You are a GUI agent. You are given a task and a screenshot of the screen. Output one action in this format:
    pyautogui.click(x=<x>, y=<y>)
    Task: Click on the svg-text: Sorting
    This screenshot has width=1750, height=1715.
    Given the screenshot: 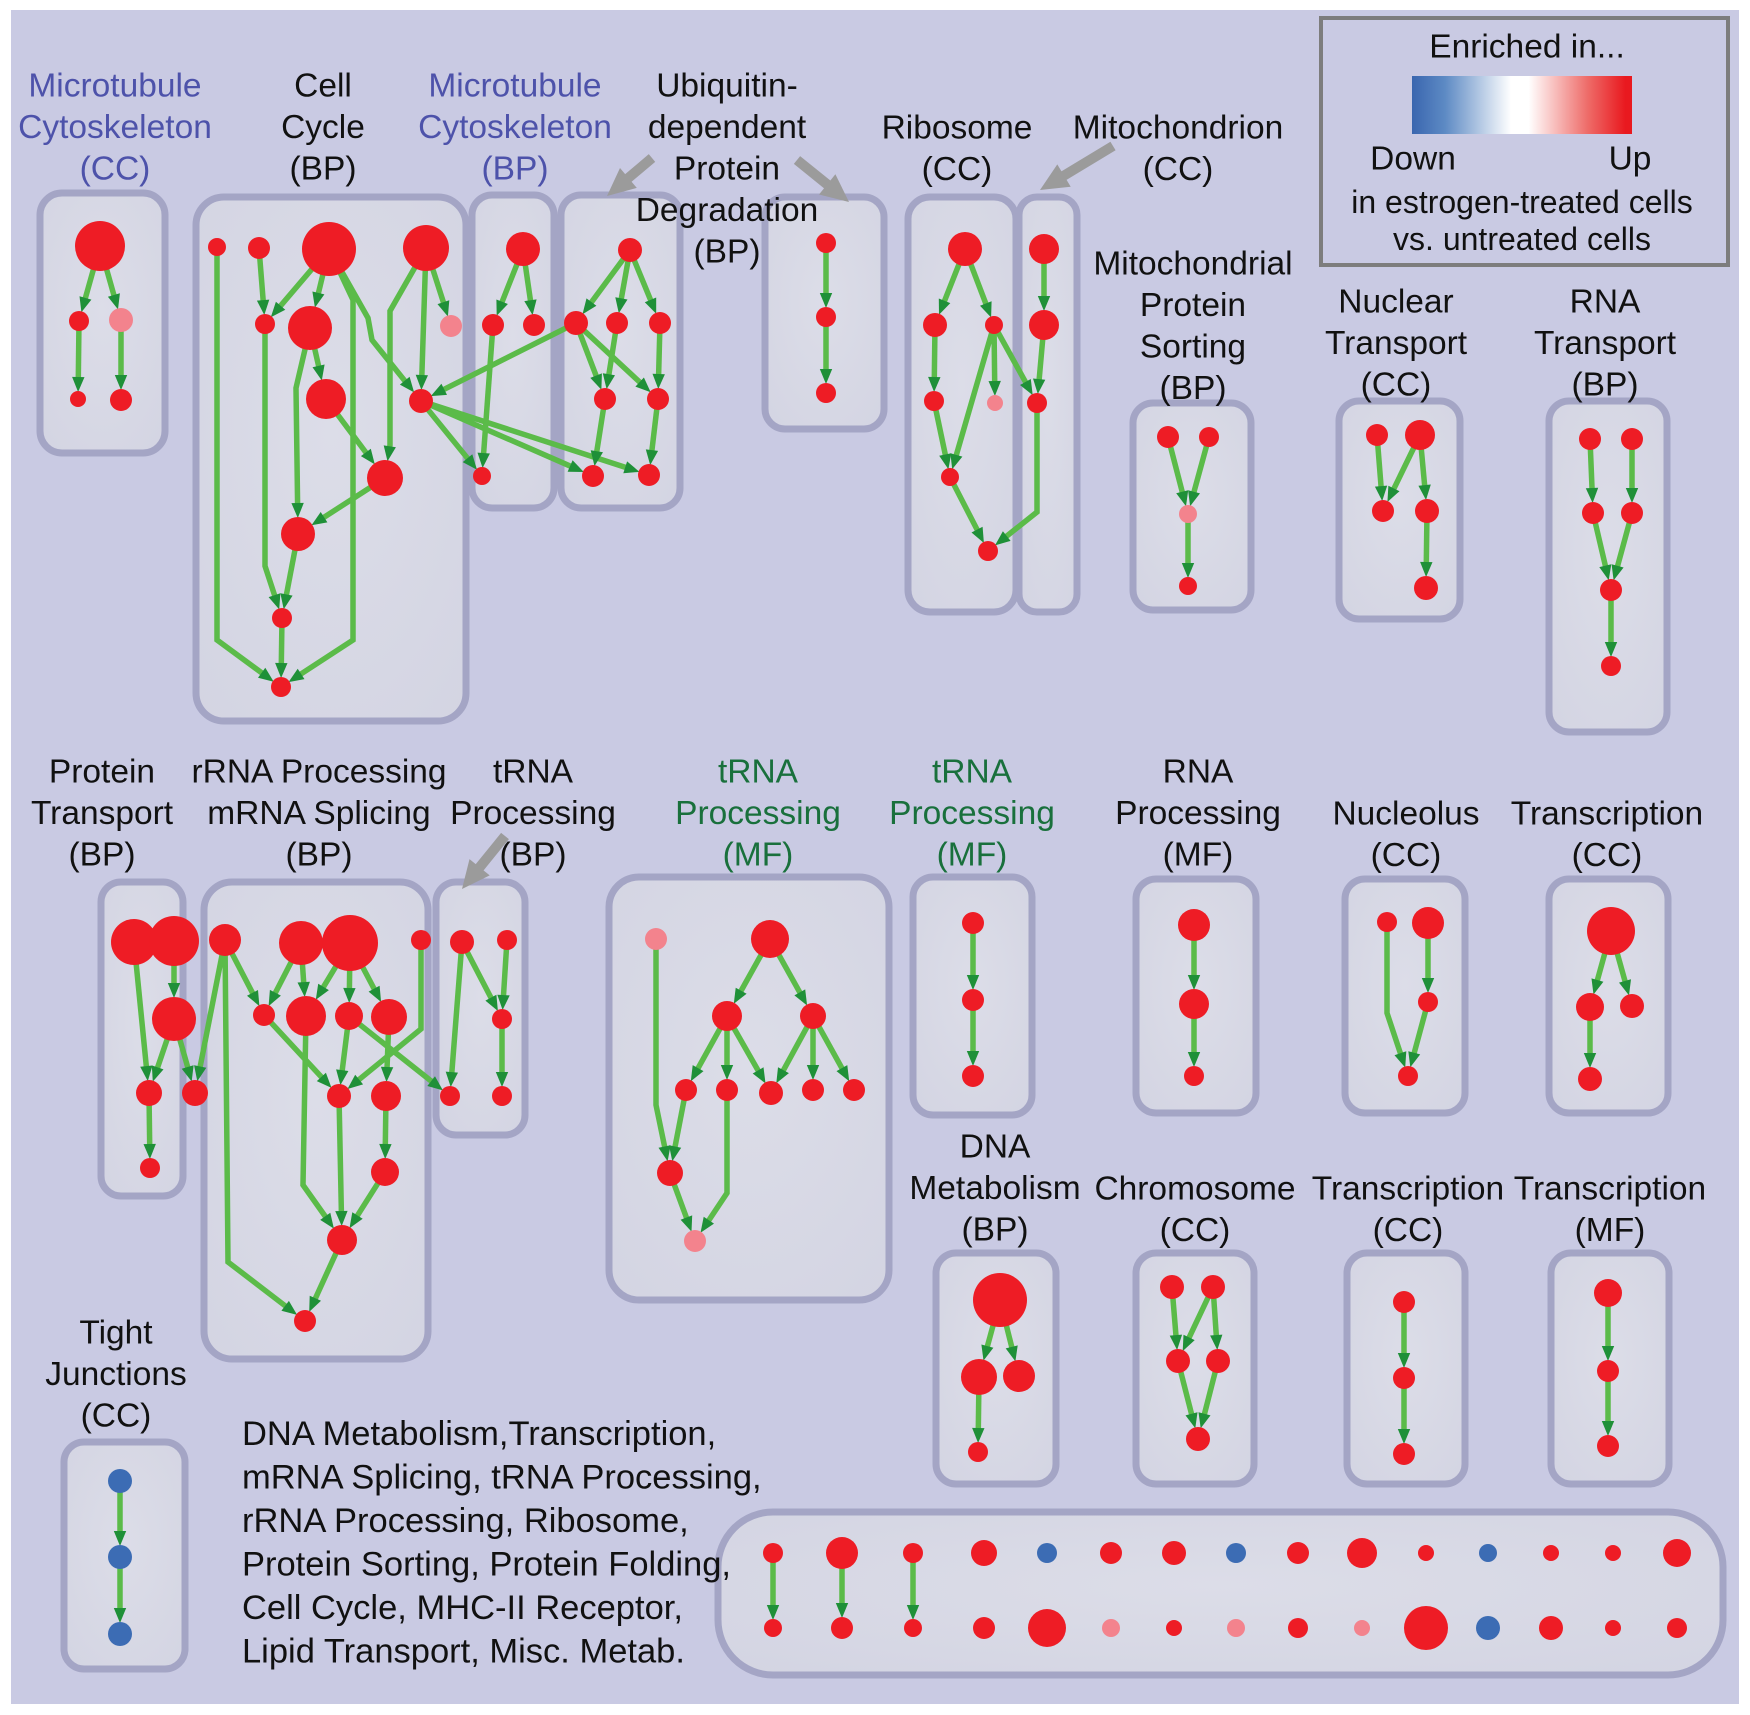 What is the action you would take?
    pyautogui.click(x=1193, y=347)
    